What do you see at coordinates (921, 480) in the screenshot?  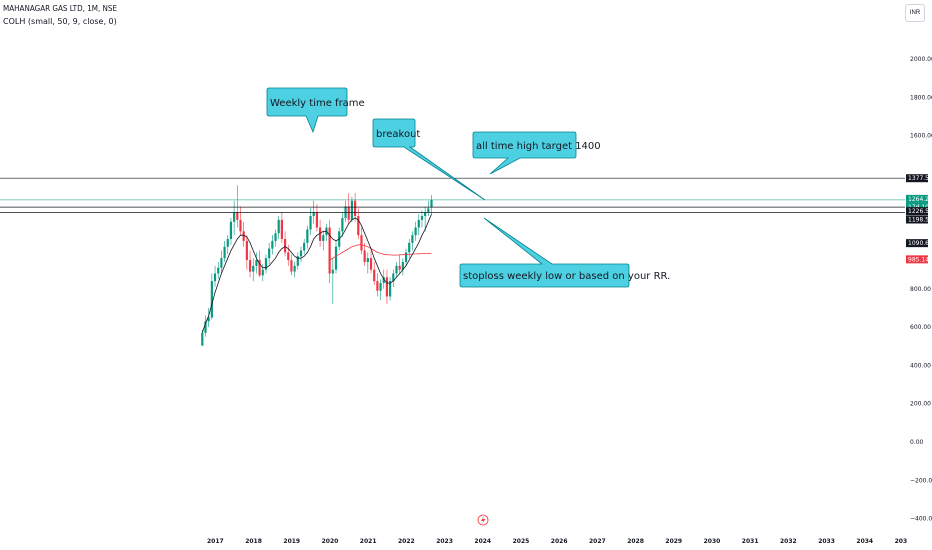 I see `price-axis-label: −200.00` at bounding box center [921, 480].